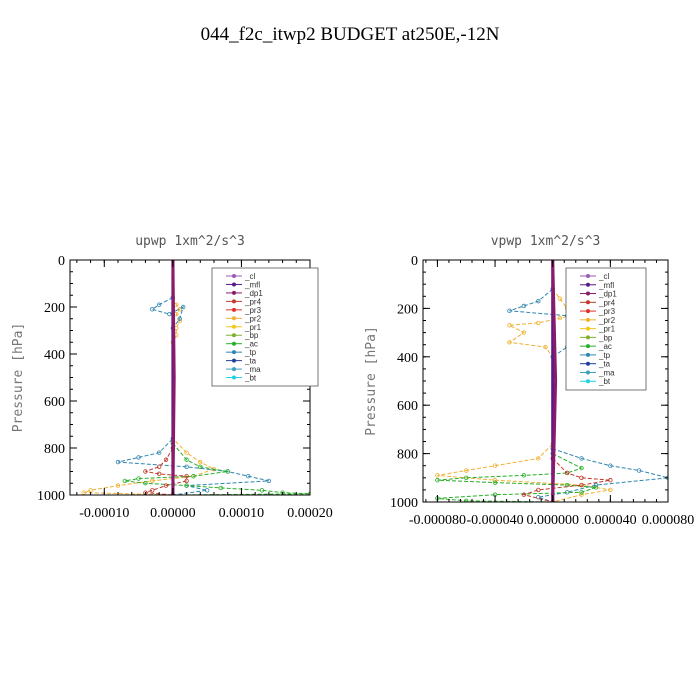 This screenshot has width=700, height=700. Describe the element at coordinates (607, 329) in the screenshot. I see `legend-label: _pr1` at that location.